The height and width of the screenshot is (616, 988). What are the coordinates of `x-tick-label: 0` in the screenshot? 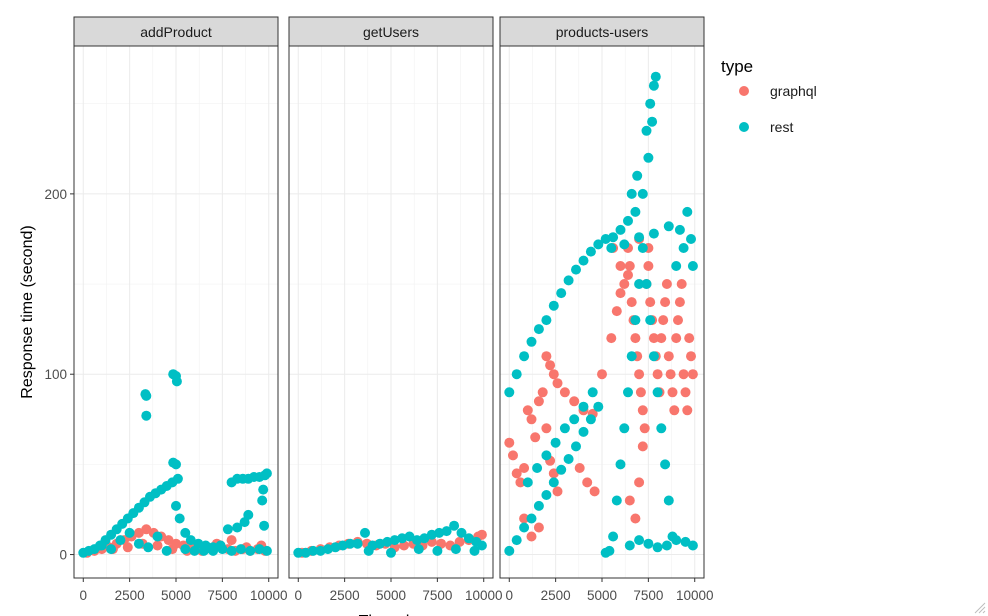 It's located at (299, 595).